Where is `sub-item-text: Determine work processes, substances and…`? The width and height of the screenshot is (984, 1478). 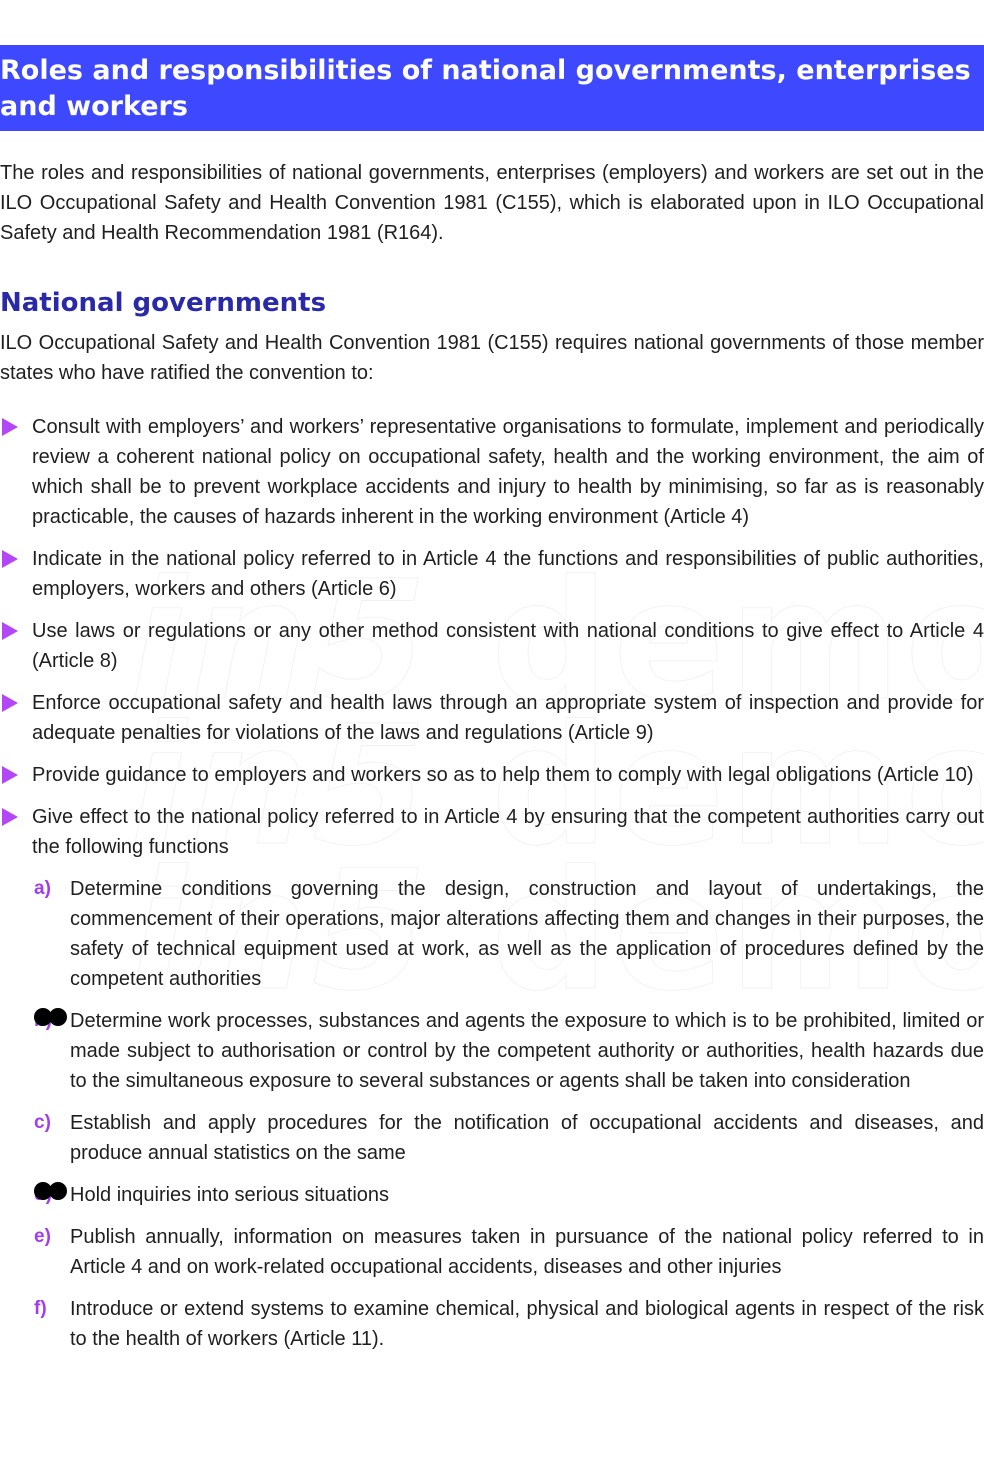
sub-item-text: Determine work processes, substances and… is located at coordinates (527, 1051).